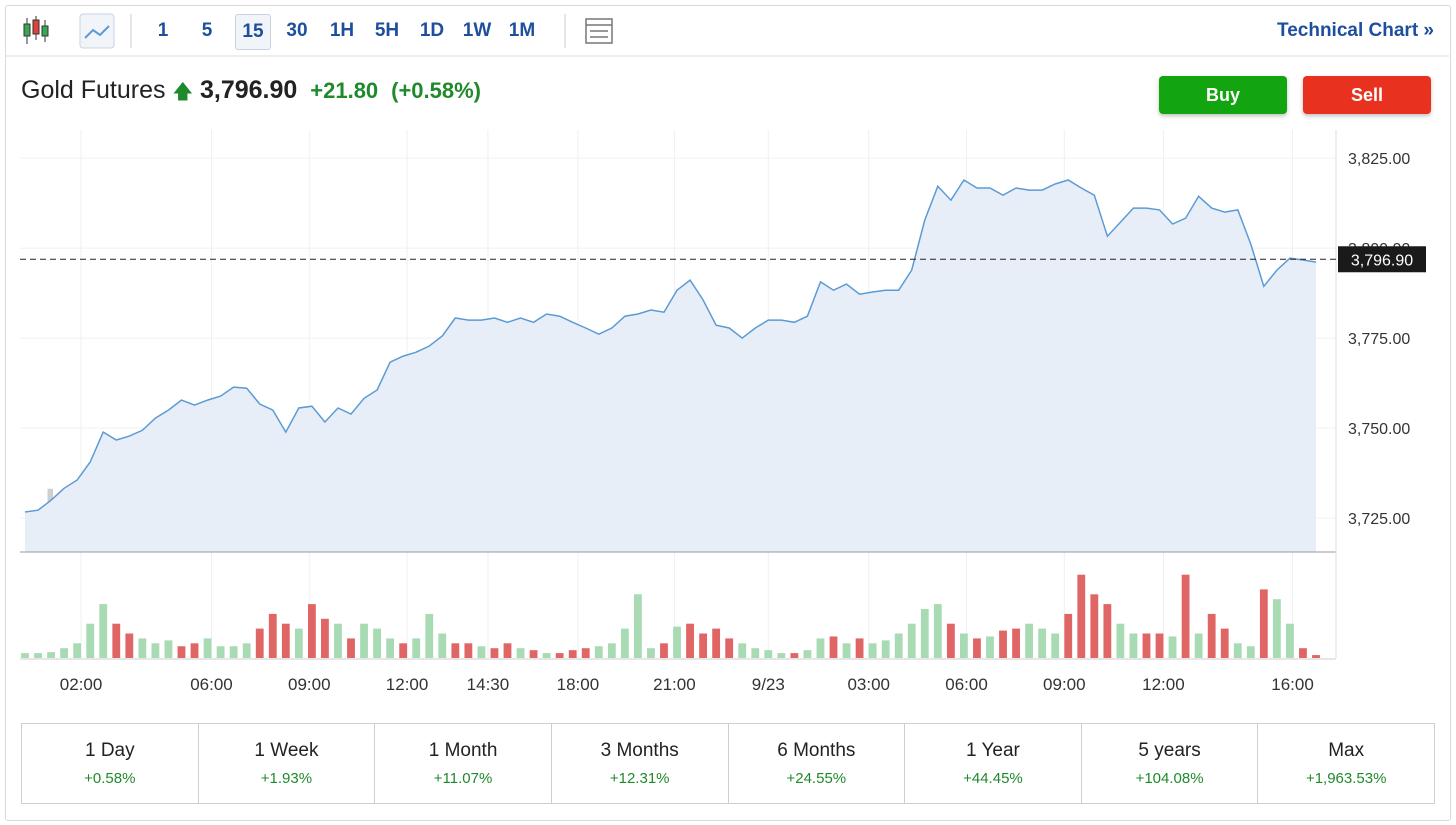 This screenshot has width=1456, height=825. Describe the element at coordinates (286, 778) in the screenshot. I see `period-change: +1.93%` at that location.